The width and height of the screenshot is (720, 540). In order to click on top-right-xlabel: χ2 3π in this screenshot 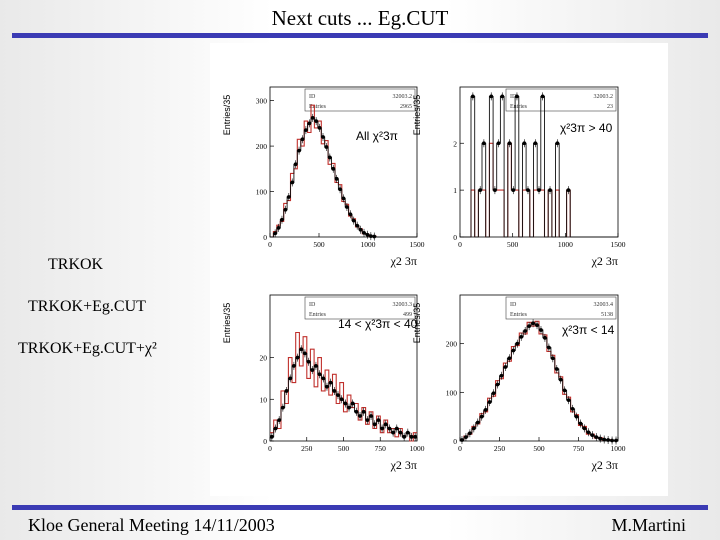, I will do `click(604, 261)`.